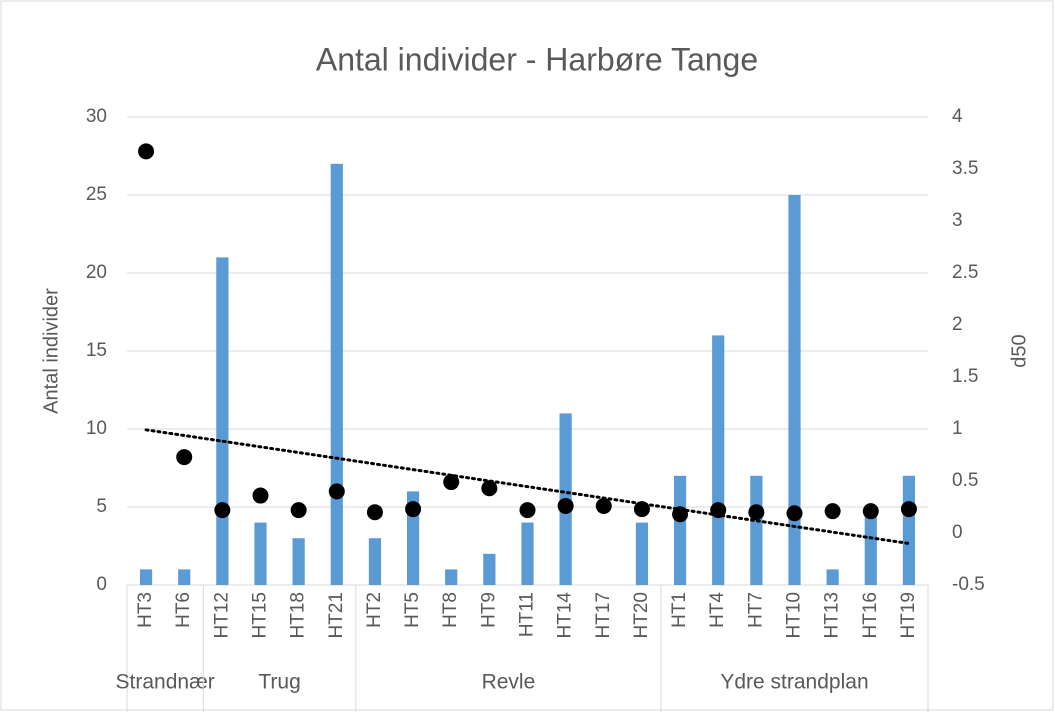 The height and width of the screenshot is (712, 1055). I want to click on x-tick-label: HT13, so click(832, 615).